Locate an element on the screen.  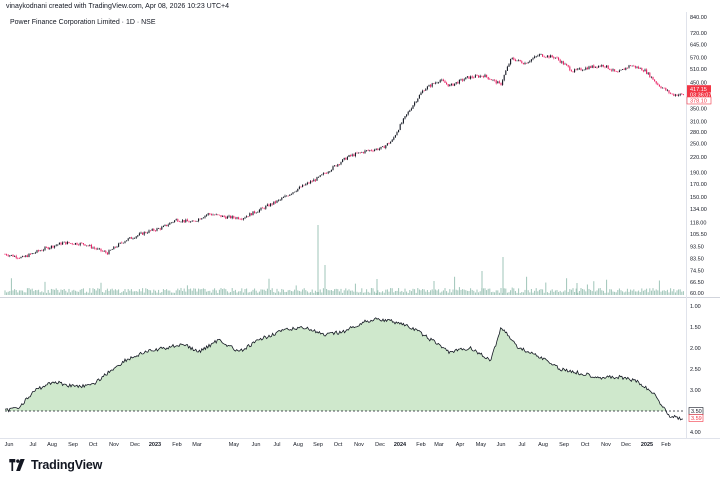
price-tick-label: 645.00 is located at coordinates (698, 46).